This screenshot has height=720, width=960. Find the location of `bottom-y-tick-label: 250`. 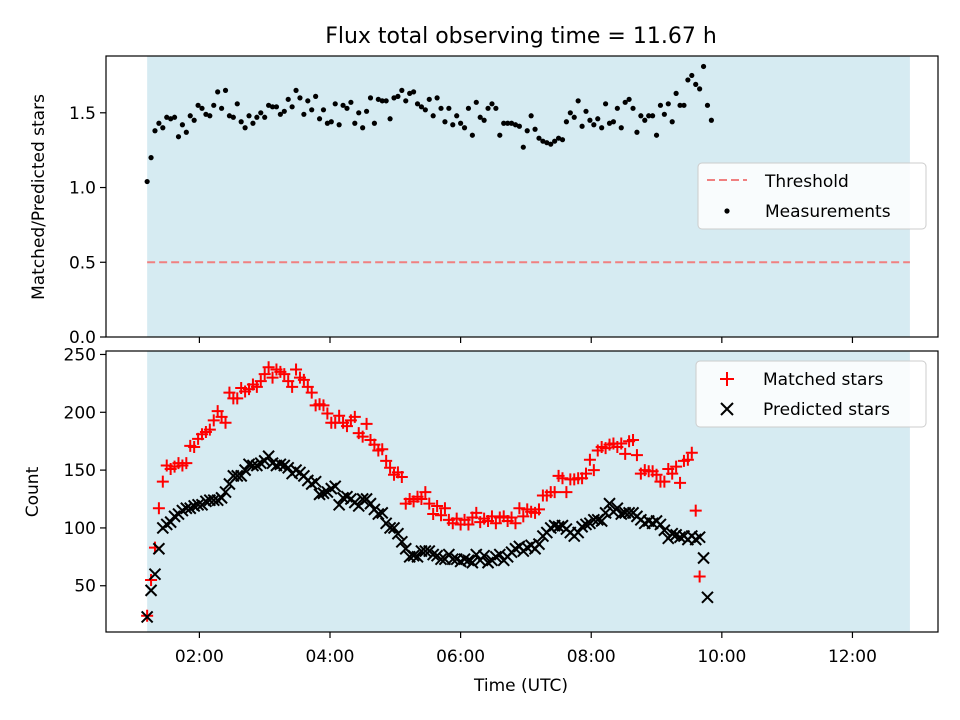

bottom-y-tick-label: 250 is located at coordinates (80, 355).